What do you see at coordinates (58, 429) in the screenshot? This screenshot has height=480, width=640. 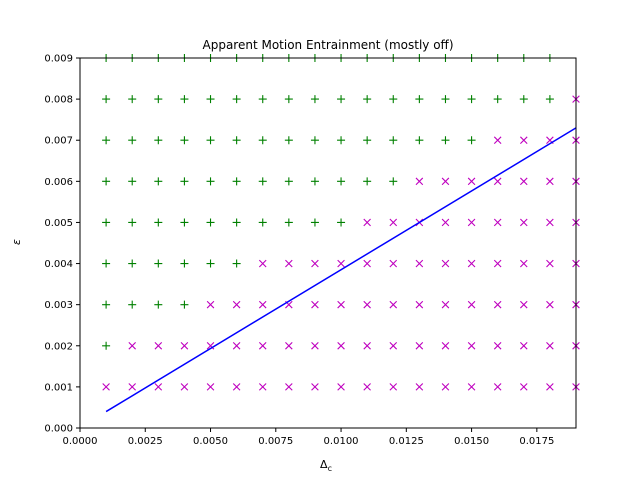 I see `y-tick-label: 0.000` at bounding box center [58, 429].